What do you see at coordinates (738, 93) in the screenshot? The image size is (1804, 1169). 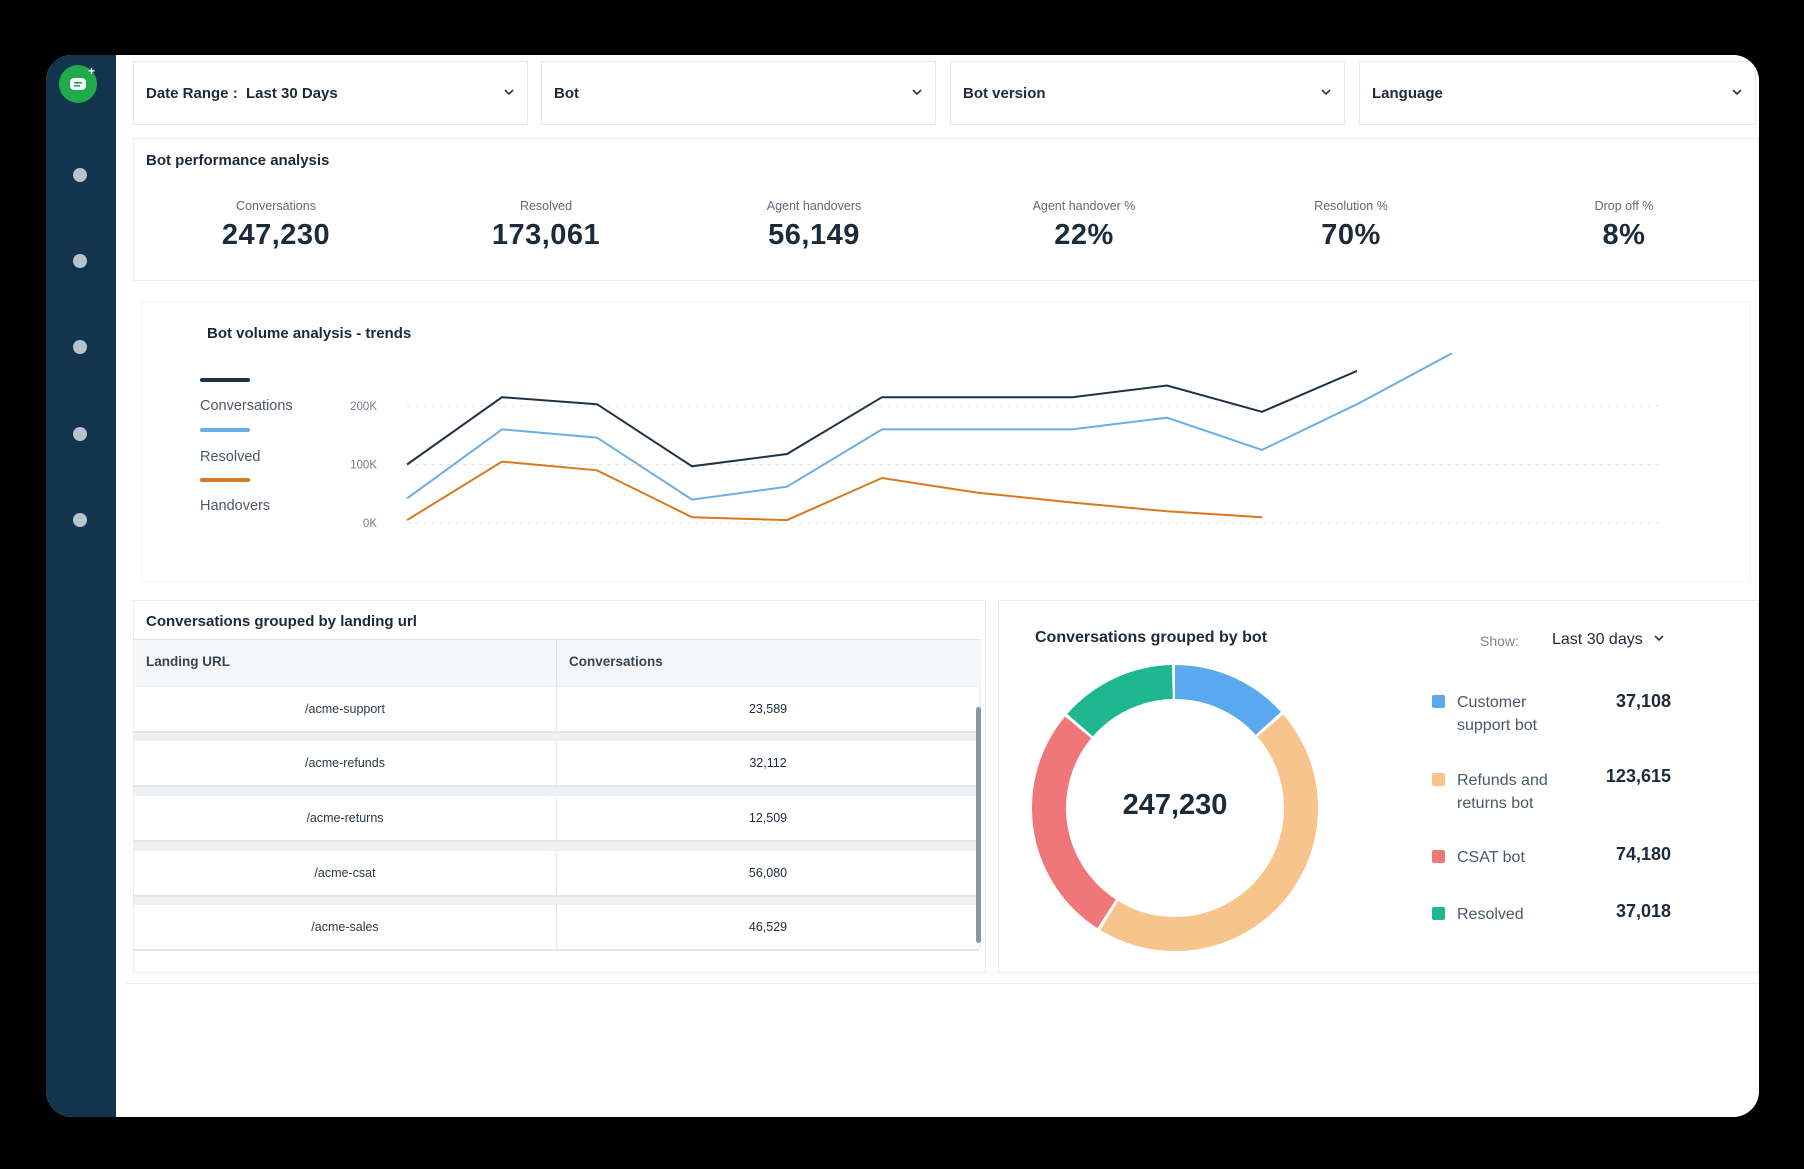 I see `bot-filter: Bot` at bounding box center [738, 93].